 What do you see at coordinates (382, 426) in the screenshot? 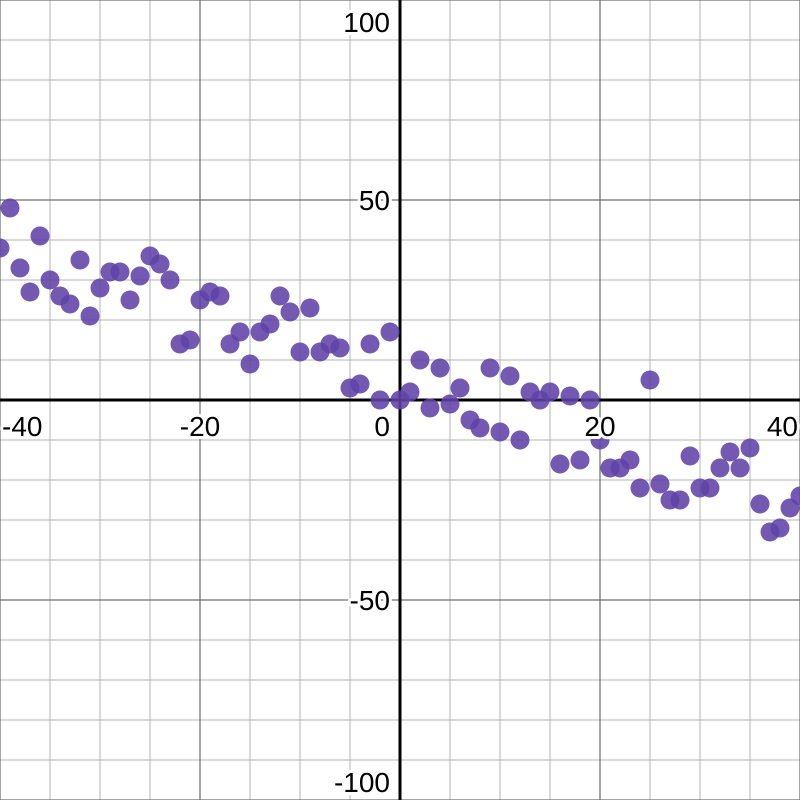
I see `x-tick-label: 0` at bounding box center [382, 426].